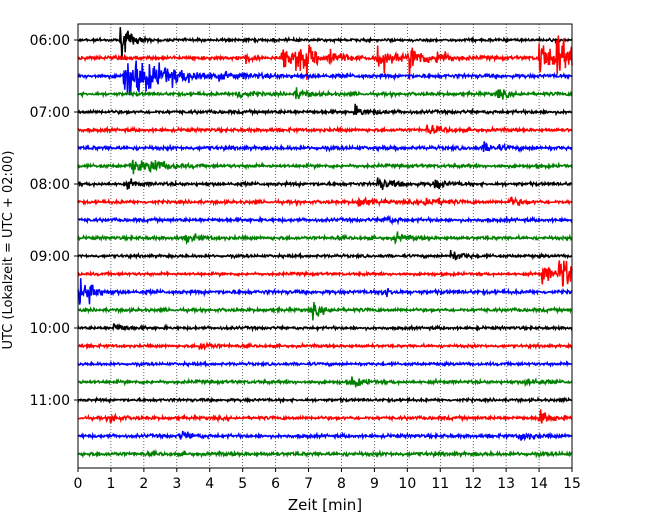 This screenshot has width=650, height=520. What do you see at coordinates (78, 484) in the screenshot?
I see `x-tick-label: 0` at bounding box center [78, 484].